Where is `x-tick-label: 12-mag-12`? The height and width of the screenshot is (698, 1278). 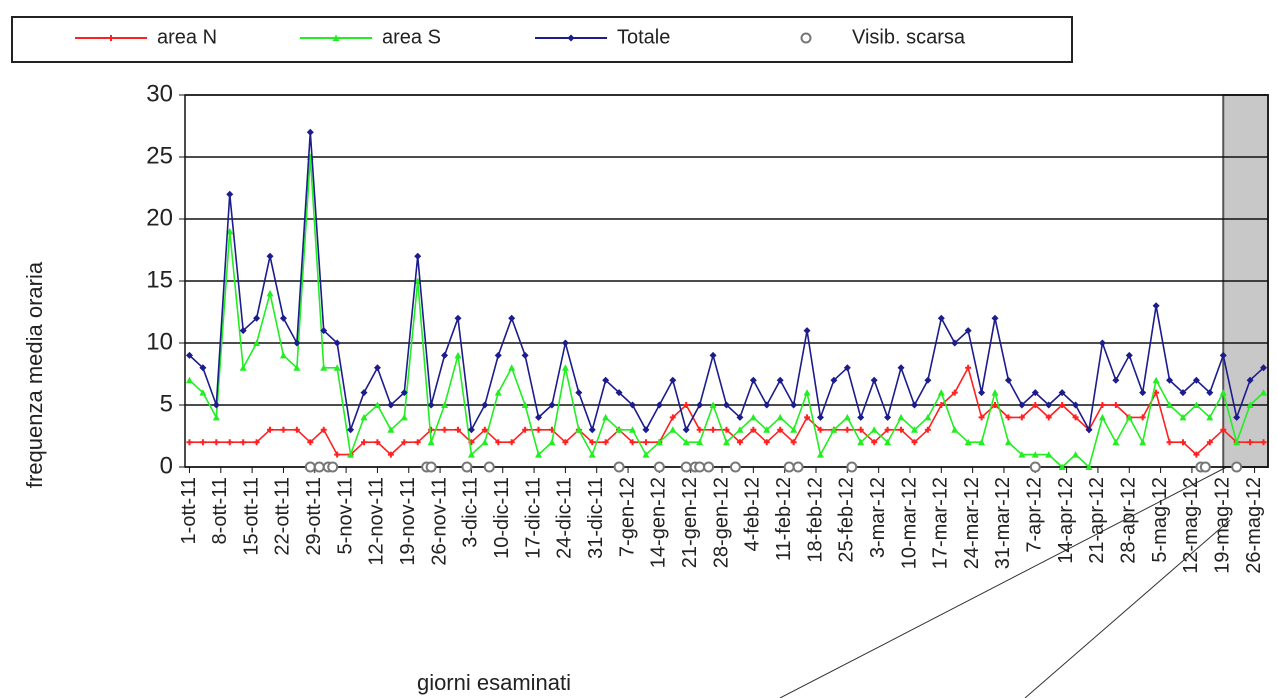
x-tick-label: 12-mag-12 is located at coordinates (1191, 525).